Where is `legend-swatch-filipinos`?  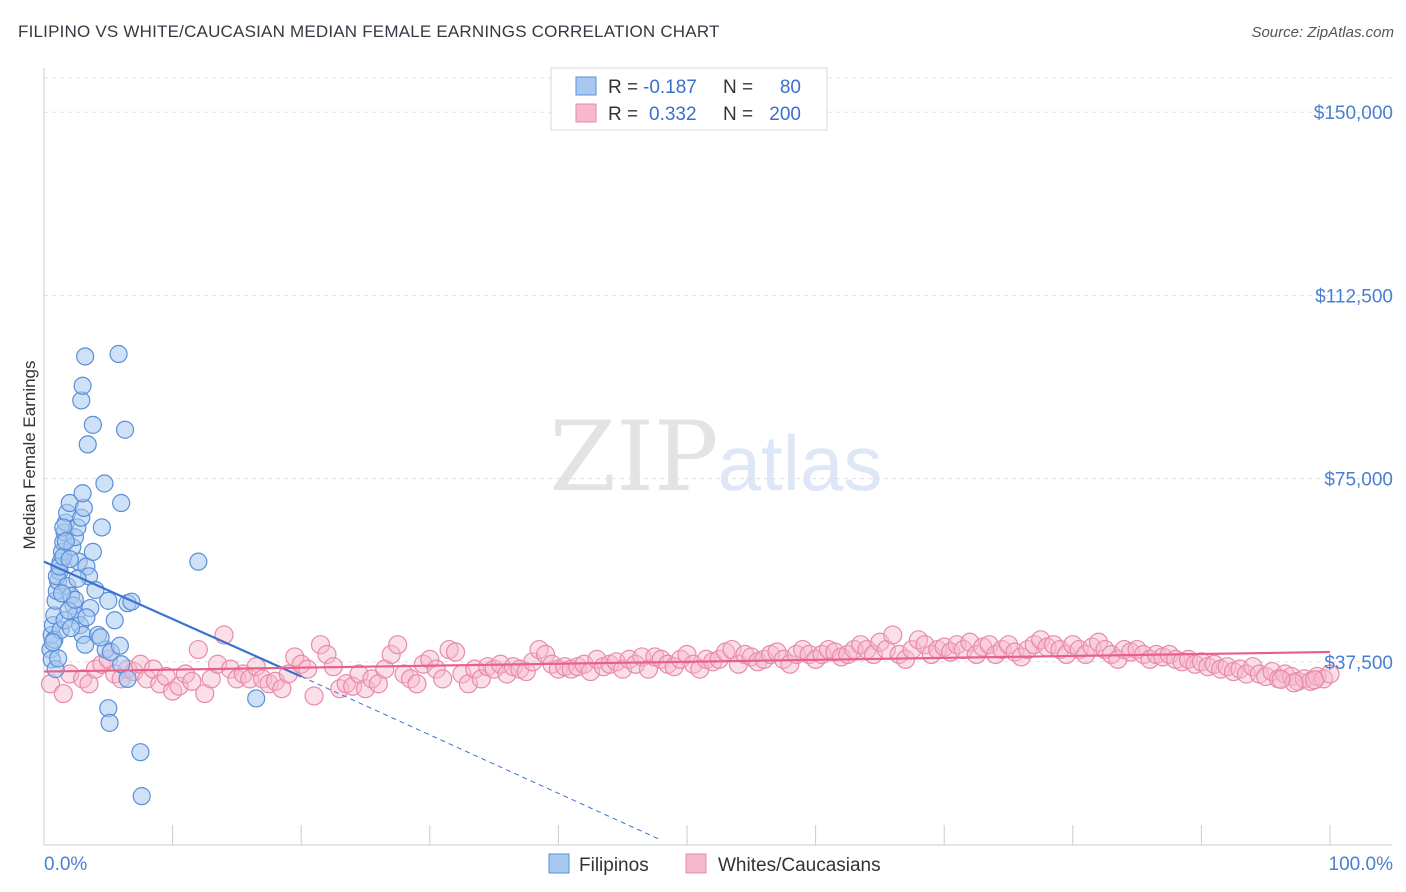
legend-swatch-filipinos is located at coordinates (586, 86).